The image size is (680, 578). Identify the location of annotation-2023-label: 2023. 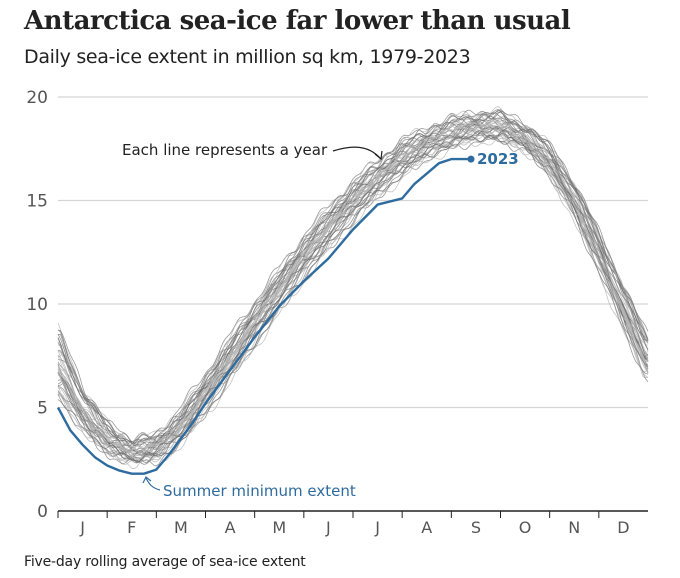
(498, 159).